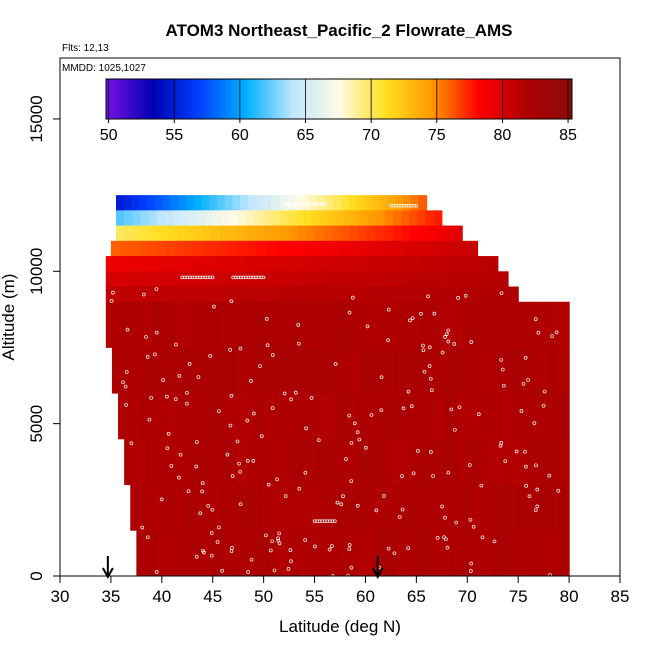 This screenshot has height=655, width=650. Describe the element at coordinates (263, 596) in the screenshot. I see `x-tick-label: 50` at that location.